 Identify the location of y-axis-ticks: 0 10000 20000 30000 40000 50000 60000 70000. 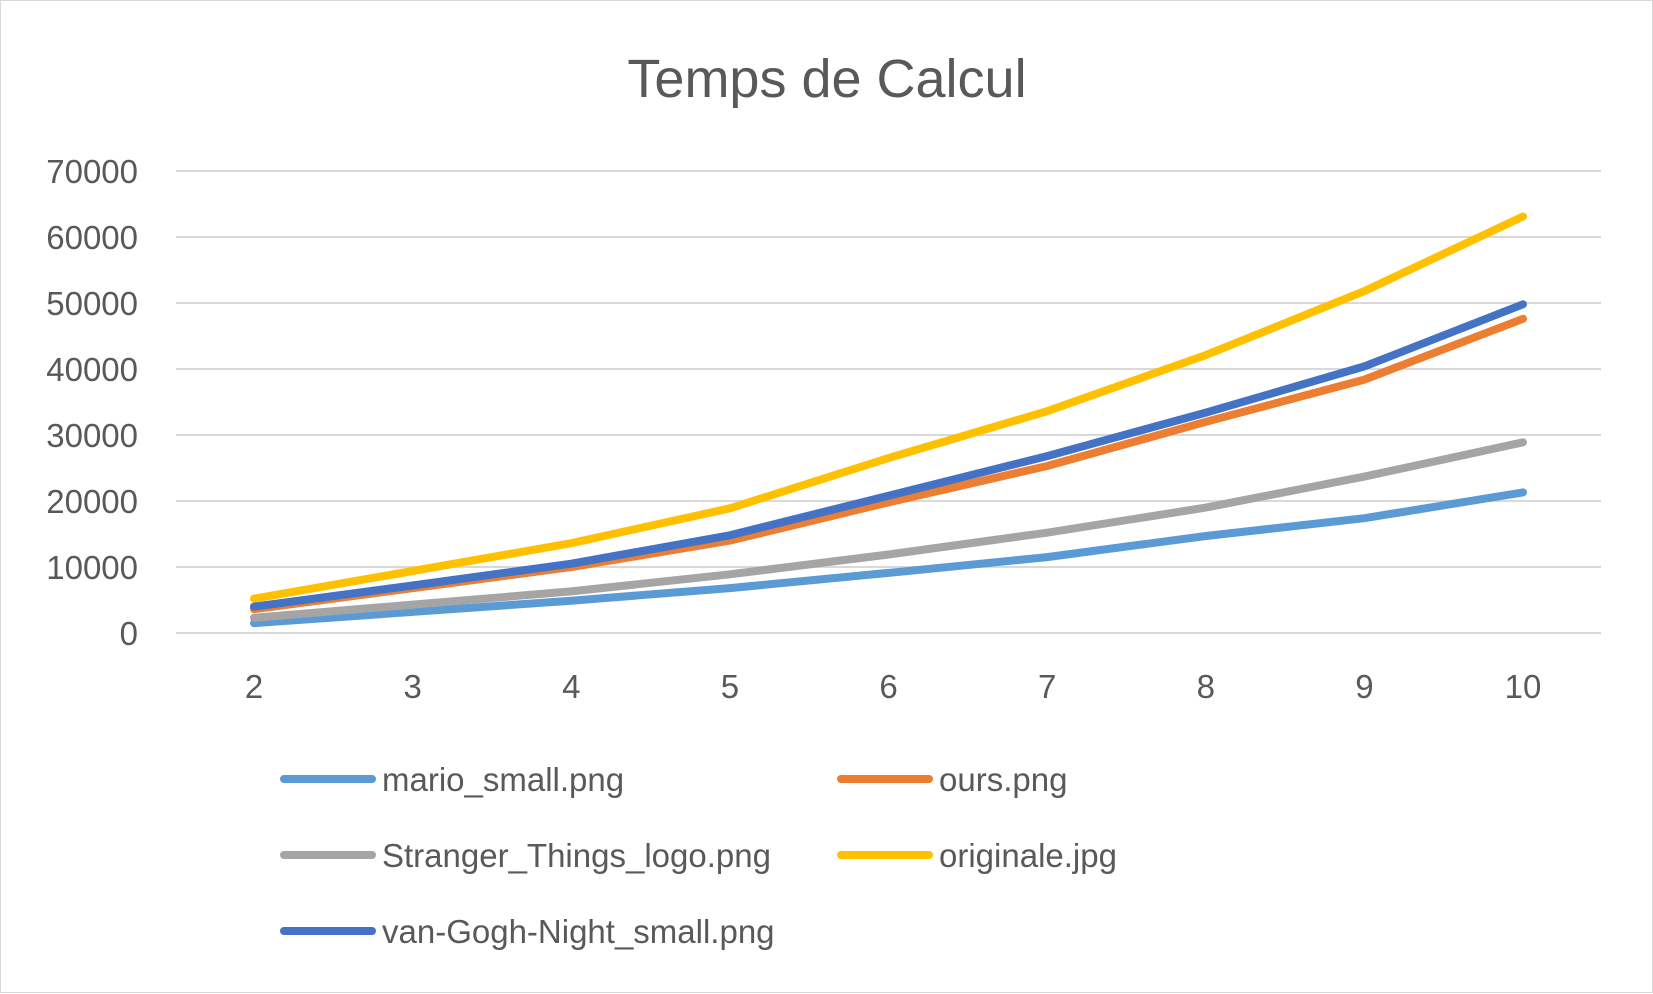
(92, 402).